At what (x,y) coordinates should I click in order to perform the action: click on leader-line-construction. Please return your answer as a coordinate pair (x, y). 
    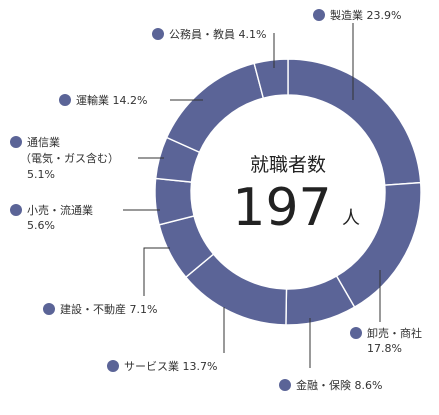
    Looking at the image, I should click on (156, 271).